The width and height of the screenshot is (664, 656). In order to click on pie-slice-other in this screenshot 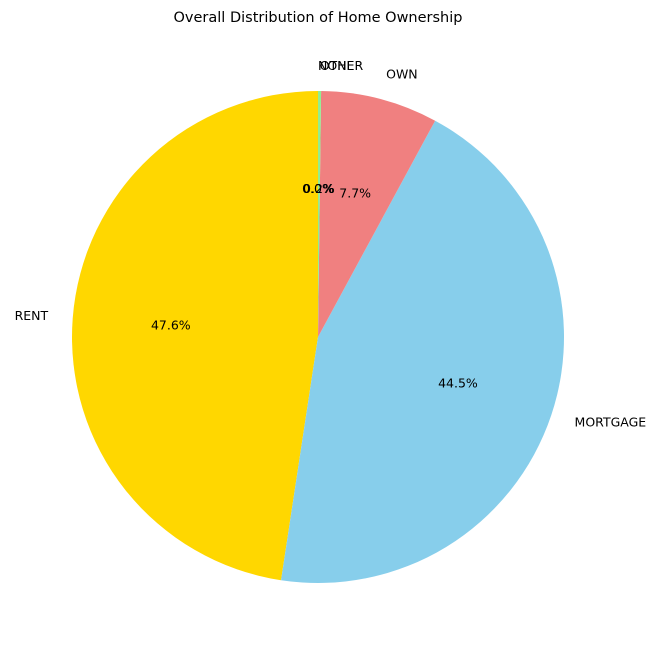, I will do `click(320, 214)`.